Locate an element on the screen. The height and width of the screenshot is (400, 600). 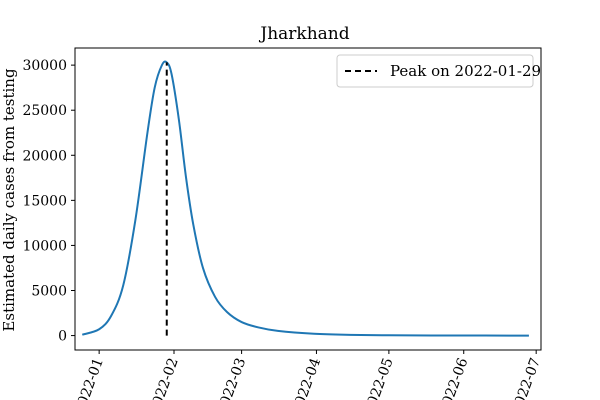
y-tick-label: 5000 is located at coordinates (49, 292).